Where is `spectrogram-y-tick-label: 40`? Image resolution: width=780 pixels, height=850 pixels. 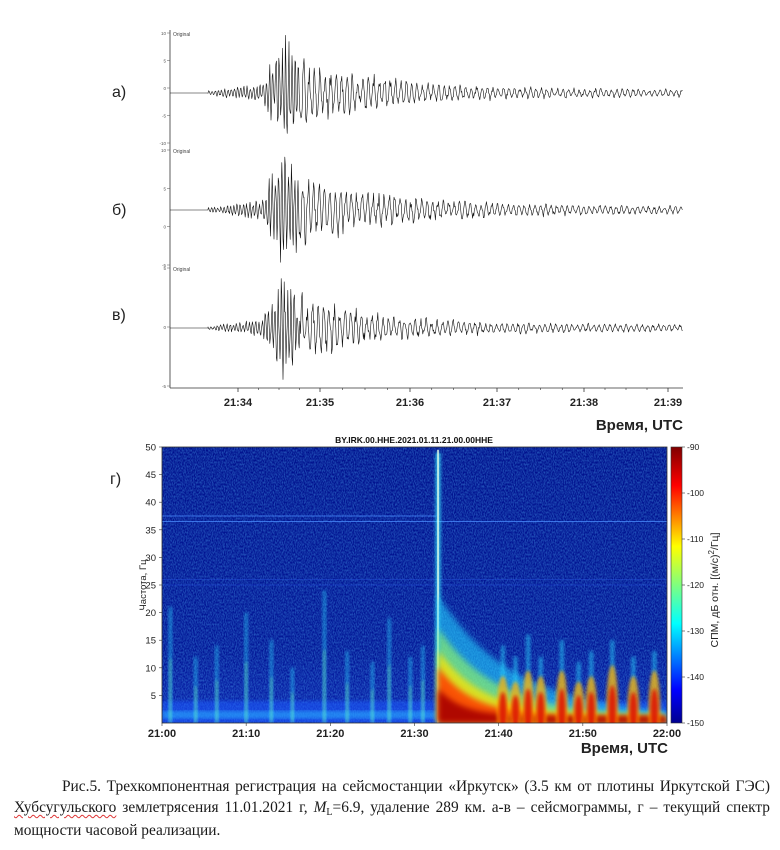 spectrogram-y-tick-label: 40 is located at coordinates (150, 503).